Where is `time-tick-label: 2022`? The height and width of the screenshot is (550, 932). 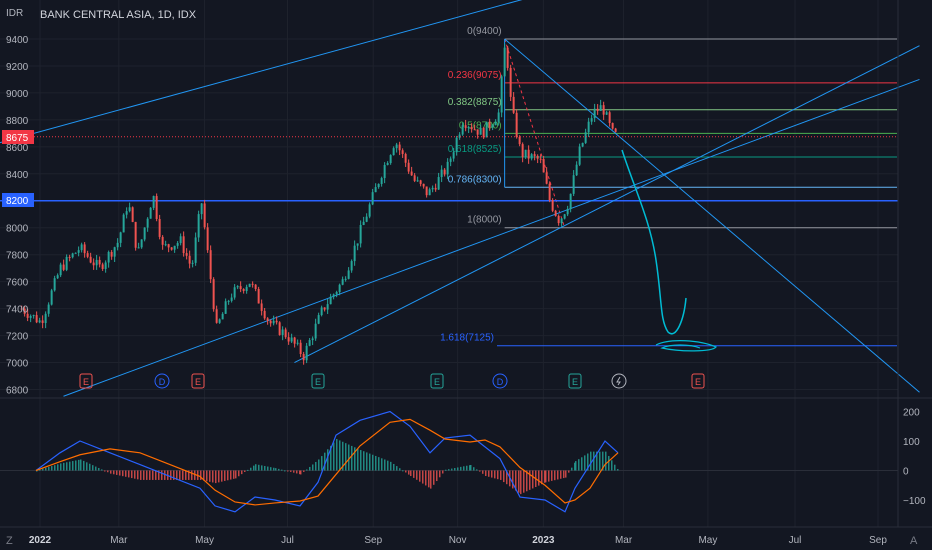
time-tick-label: 2022 is located at coordinates (40, 540).